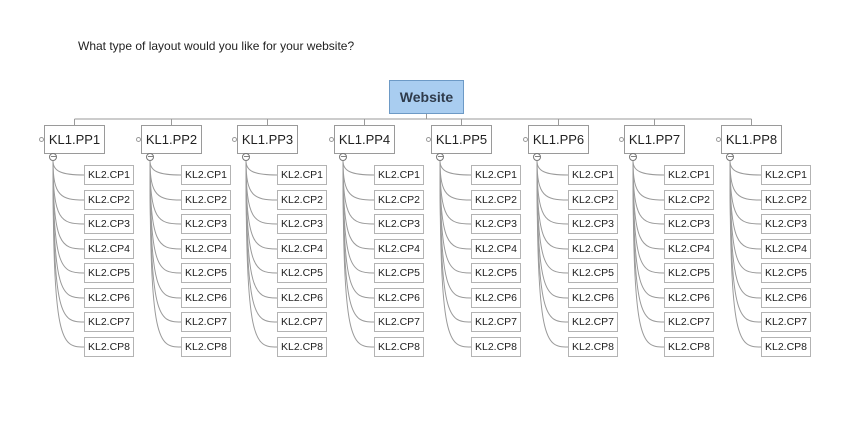 The image size is (854, 423). What do you see at coordinates (496, 175) in the screenshot?
I see `child-node-5-1: KL2.CP1` at bounding box center [496, 175].